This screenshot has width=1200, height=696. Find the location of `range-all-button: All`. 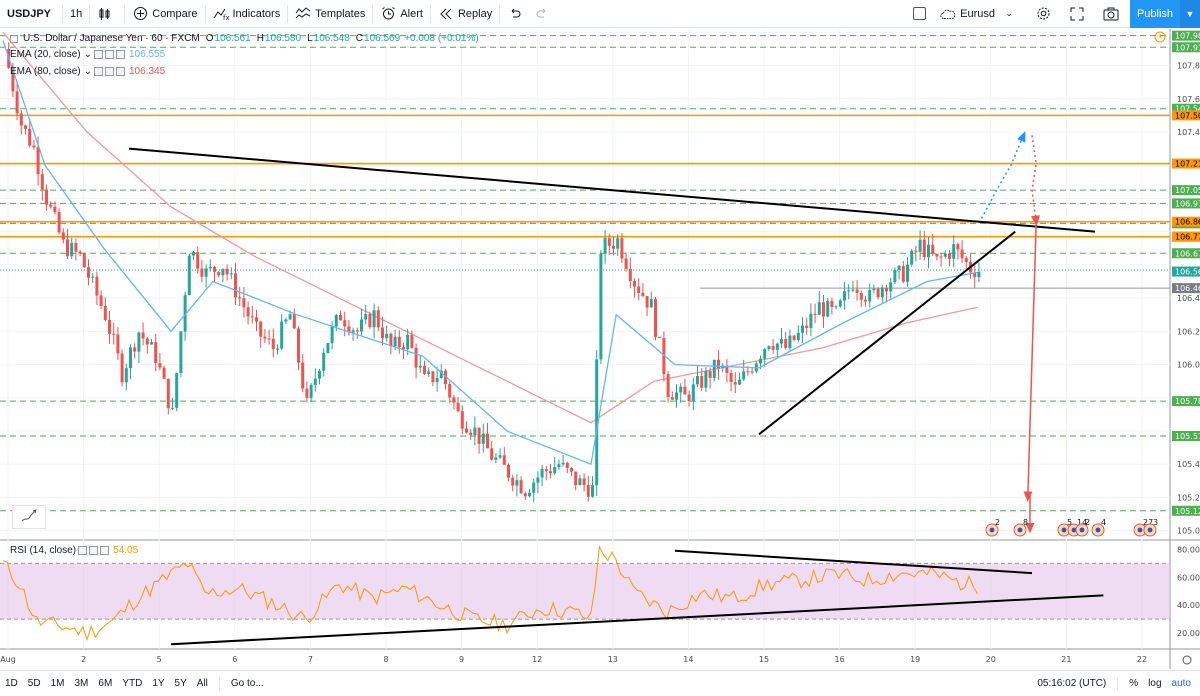

range-all-button: All is located at coordinates (202, 683).